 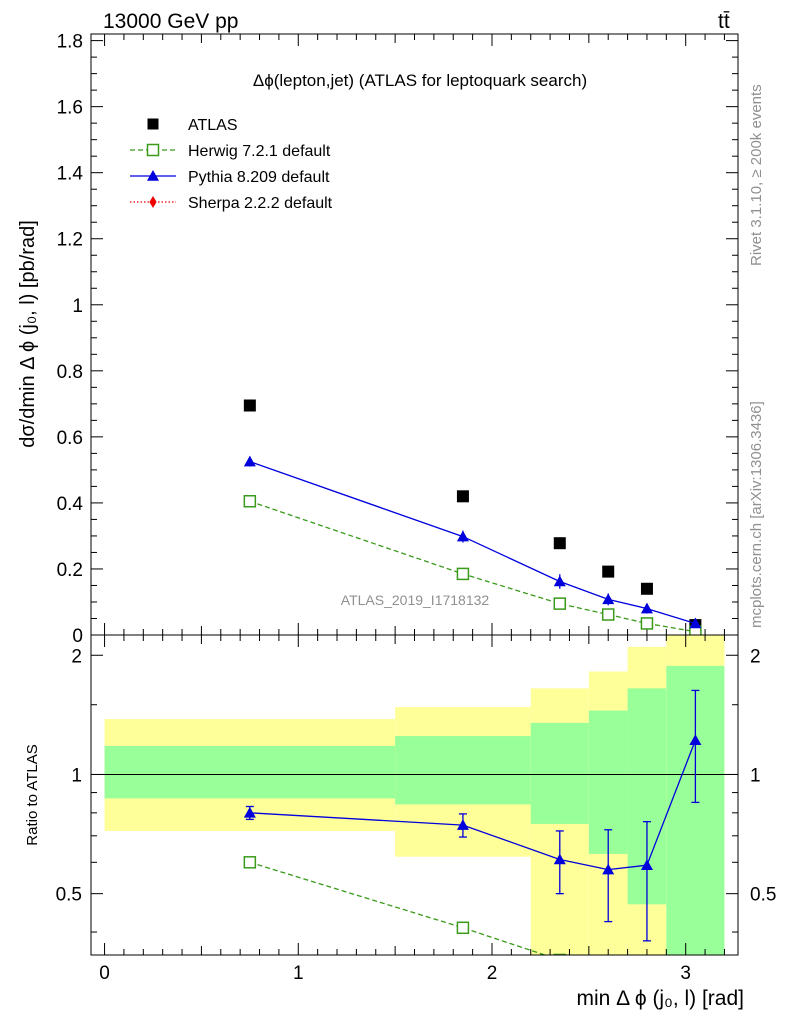 I want to click on ratio-y-tick-label: 2, so click(x=76, y=656).